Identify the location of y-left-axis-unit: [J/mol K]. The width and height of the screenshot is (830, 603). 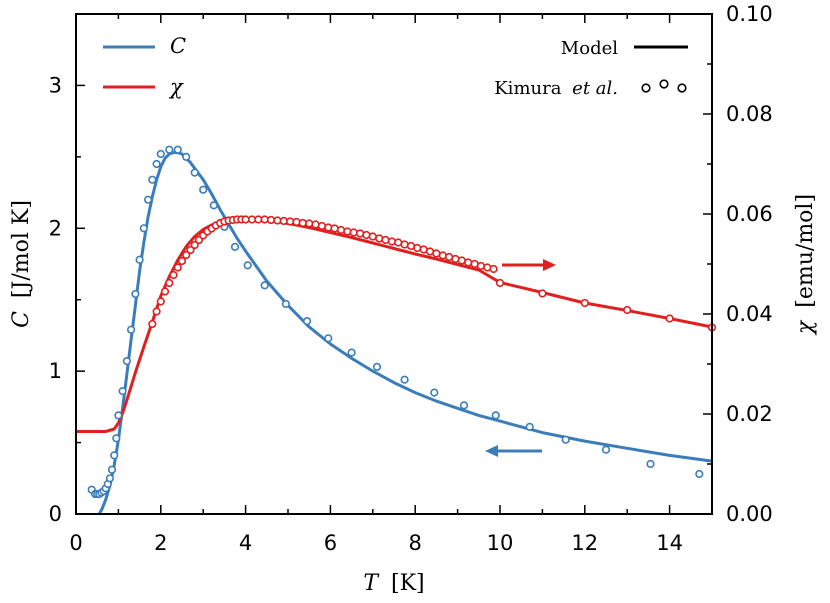
(21, 249).